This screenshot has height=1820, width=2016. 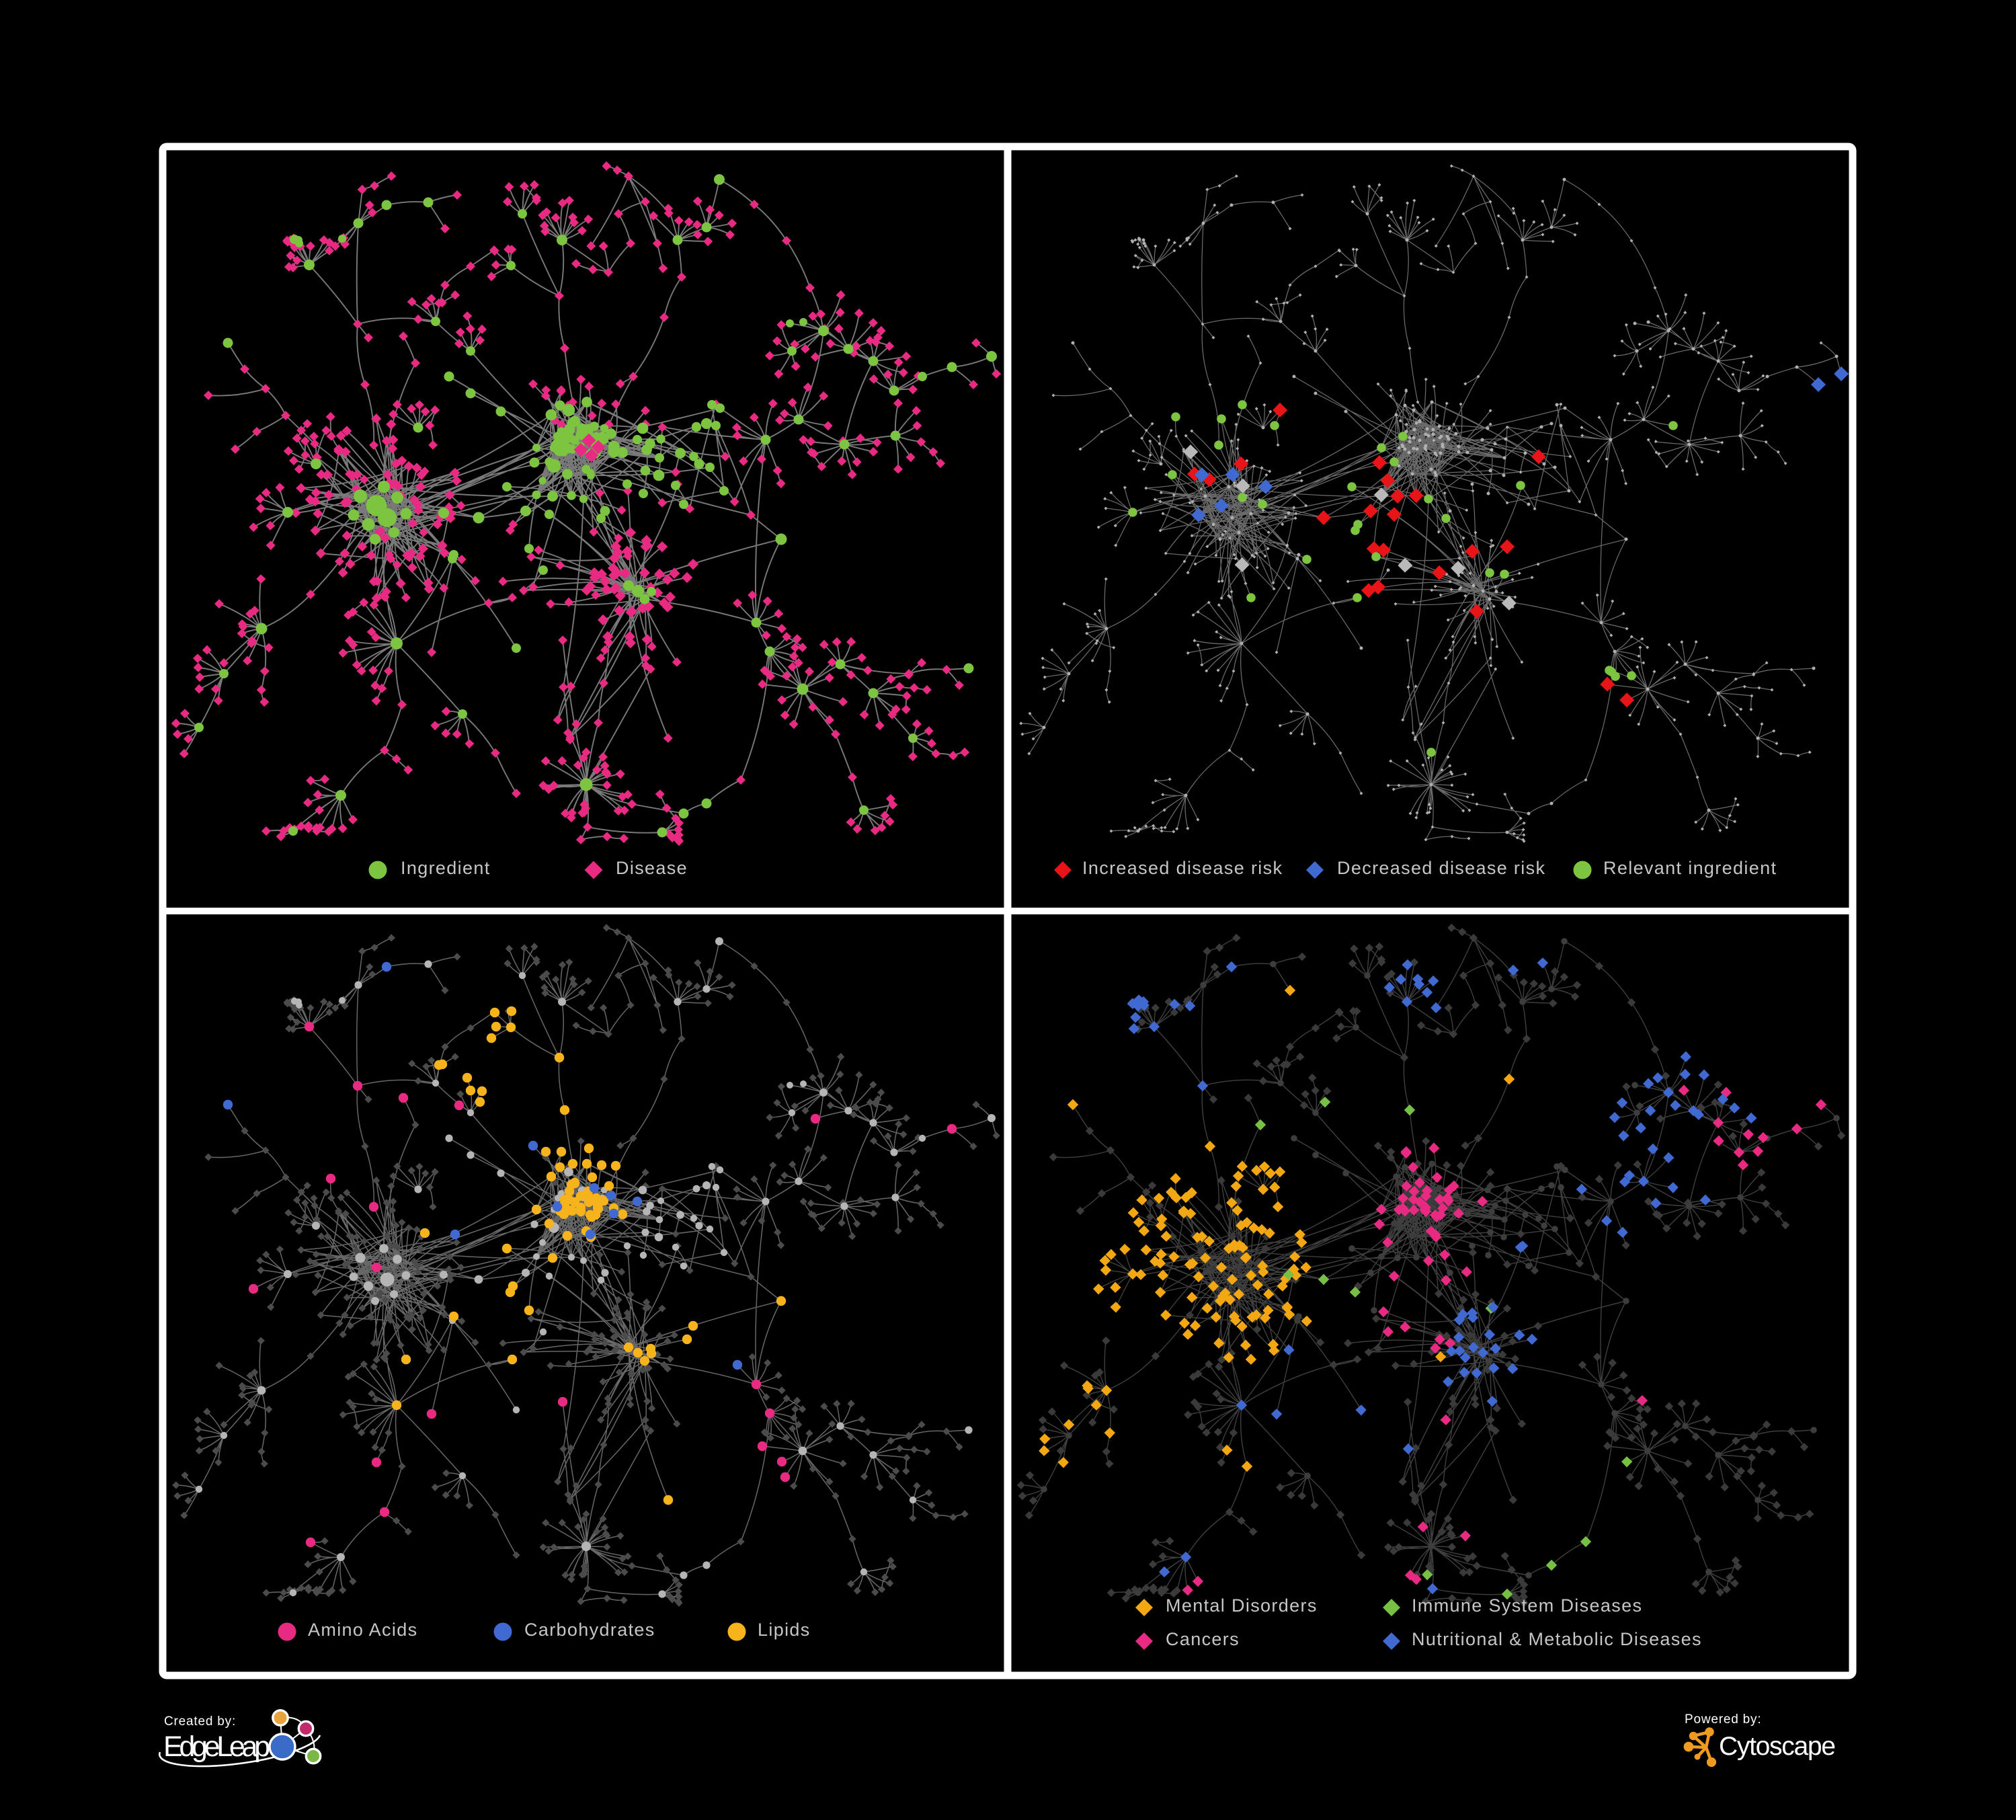 What do you see at coordinates (1203, 1639) in the screenshot?
I see `svg-text: Cancers` at bounding box center [1203, 1639].